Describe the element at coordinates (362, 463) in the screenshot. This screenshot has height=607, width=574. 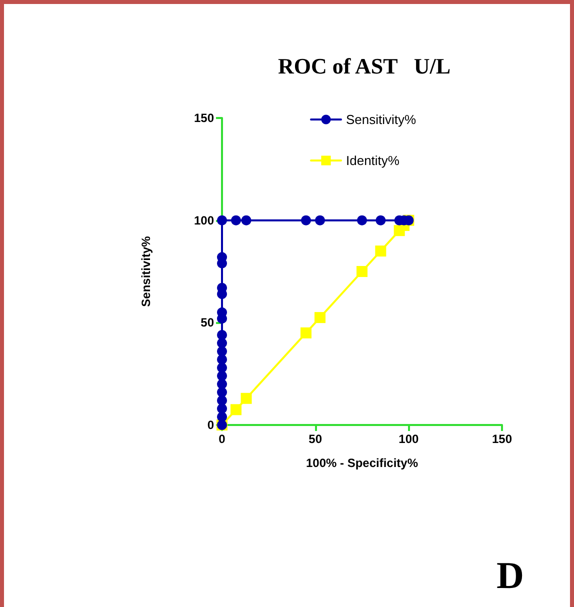
I see `x-axis-title: 100% - Specificity%` at that location.